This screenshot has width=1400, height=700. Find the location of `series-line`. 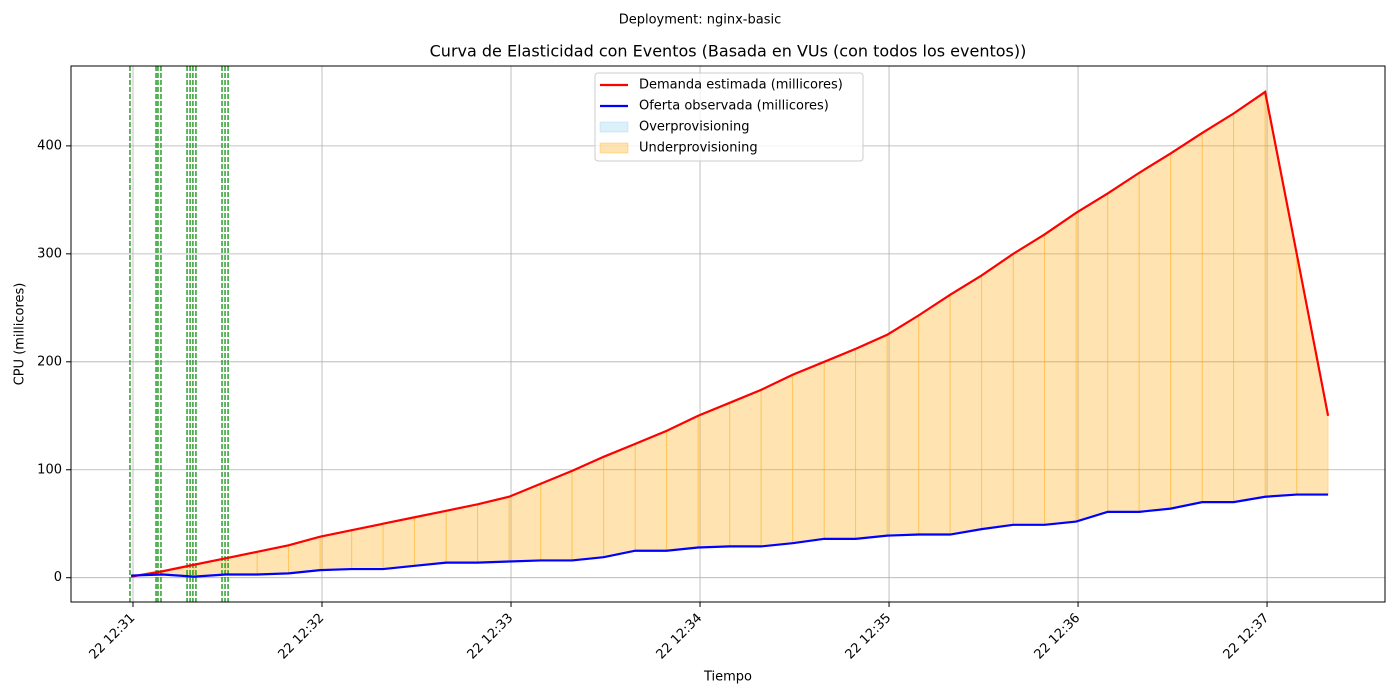

series-line is located at coordinates (730, 535).